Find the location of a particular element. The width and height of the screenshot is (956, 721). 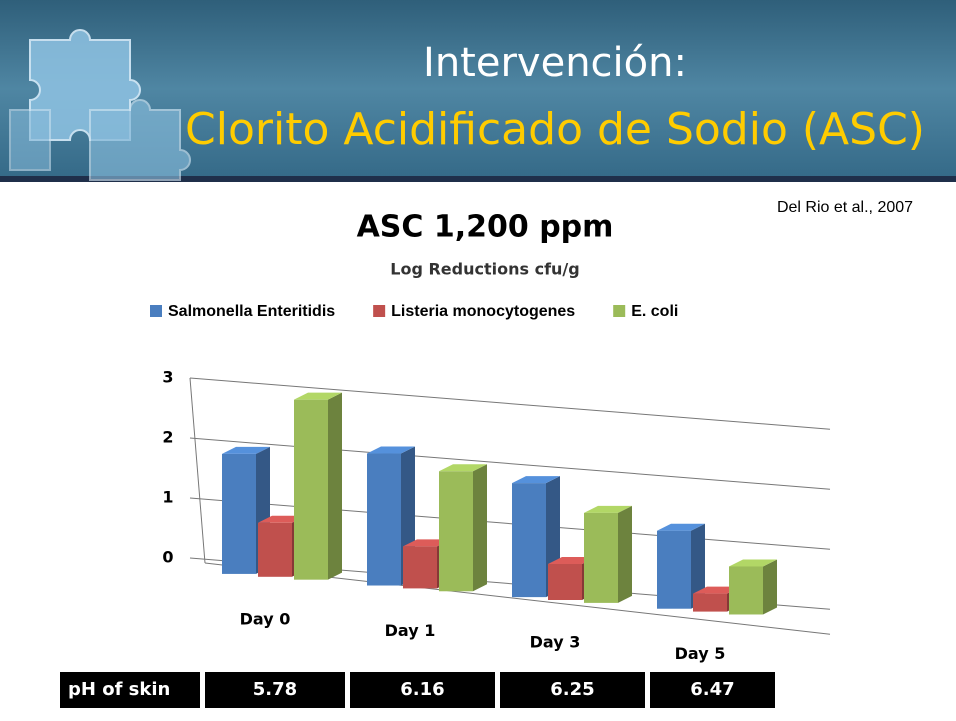

chart-title: ASC 1,200 ppm is located at coordinates (485, 227).